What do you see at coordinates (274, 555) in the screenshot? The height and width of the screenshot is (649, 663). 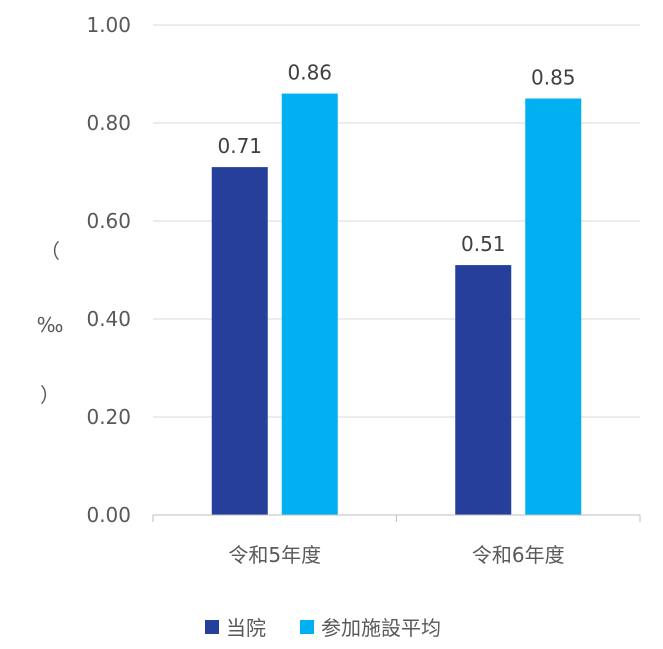 I see `x-category-label: 令和5年度` at bounding box center [274, 555].